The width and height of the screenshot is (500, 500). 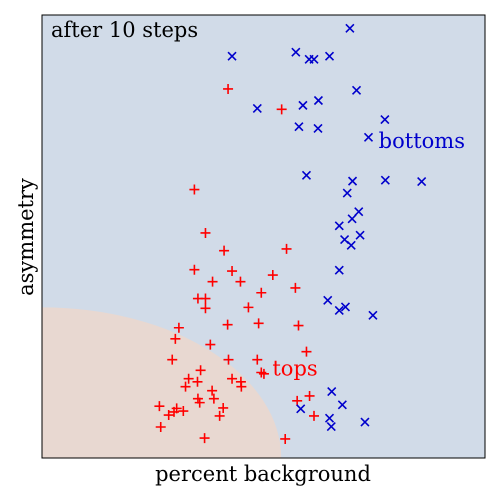 What do you see at coordinates (124, 30) in the screenshot?
I see `chart-title: after 10 steps` at bounding box center [124, 30].